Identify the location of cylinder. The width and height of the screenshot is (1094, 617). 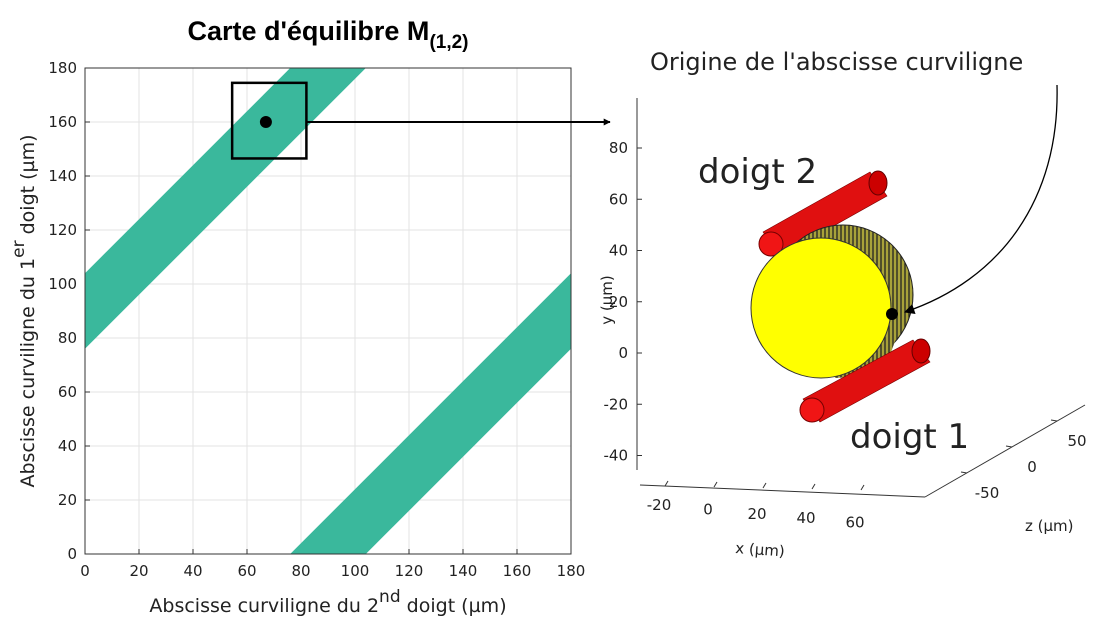
(832, 301).